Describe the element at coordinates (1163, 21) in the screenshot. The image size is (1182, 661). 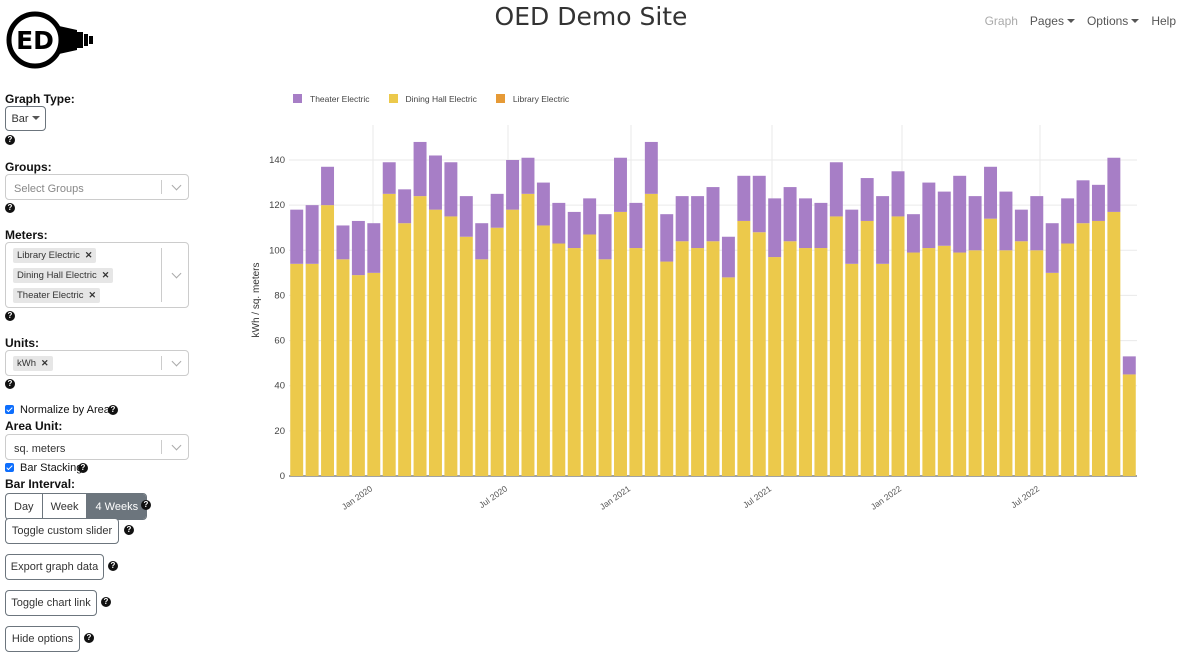
I see `nav-help: Help` at that location.